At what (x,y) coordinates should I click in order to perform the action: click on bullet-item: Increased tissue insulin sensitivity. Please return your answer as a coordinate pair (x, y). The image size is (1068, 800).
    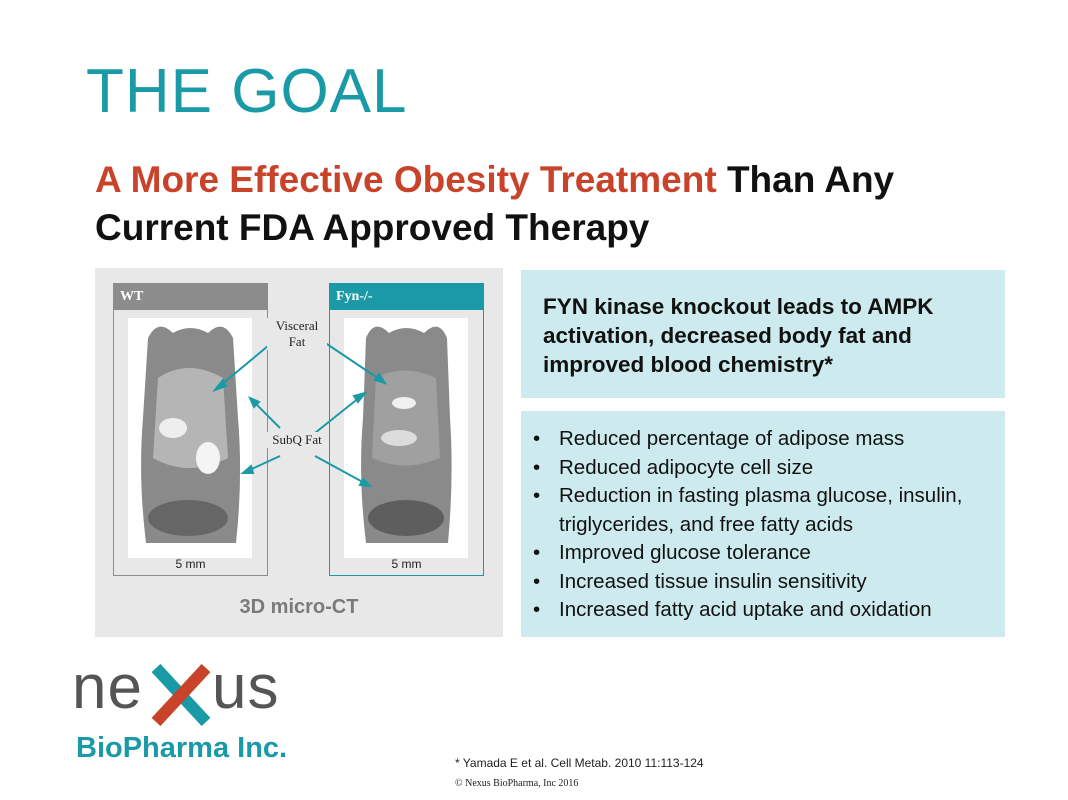
    Looking at the image, I should click on (767, 582).